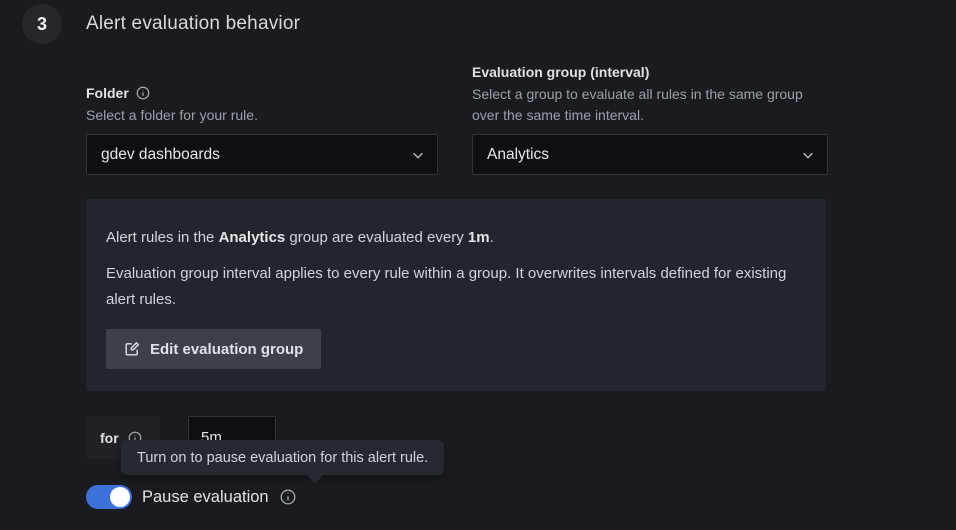  What do you see at coordinates (252, 237) in the screenshot?
I see `group-name: Analytics` at bounding box center [252, 237].